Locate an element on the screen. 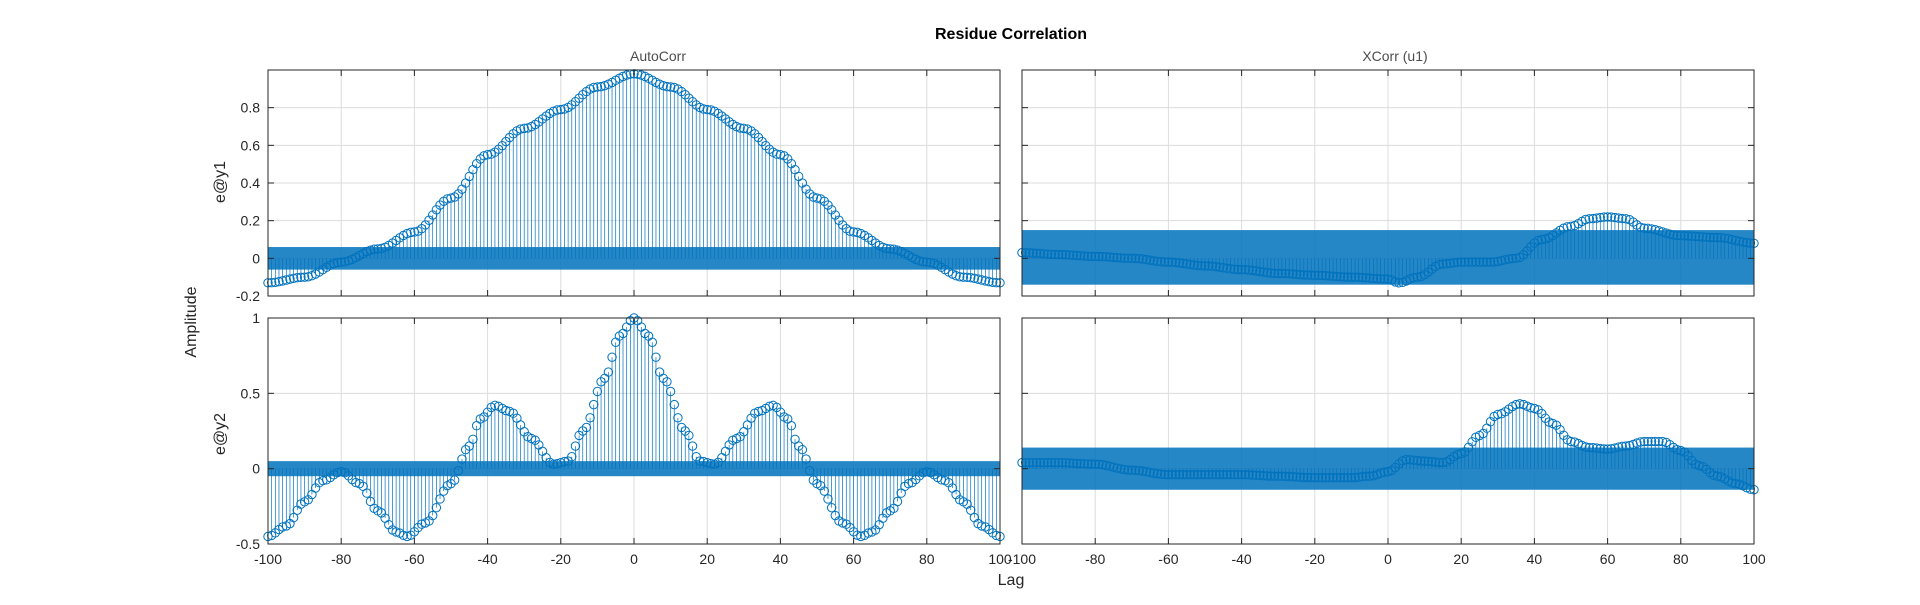 This screenshot has height=605, width=1920. y-tick-label: 1 is located at coordinates (256, 318).